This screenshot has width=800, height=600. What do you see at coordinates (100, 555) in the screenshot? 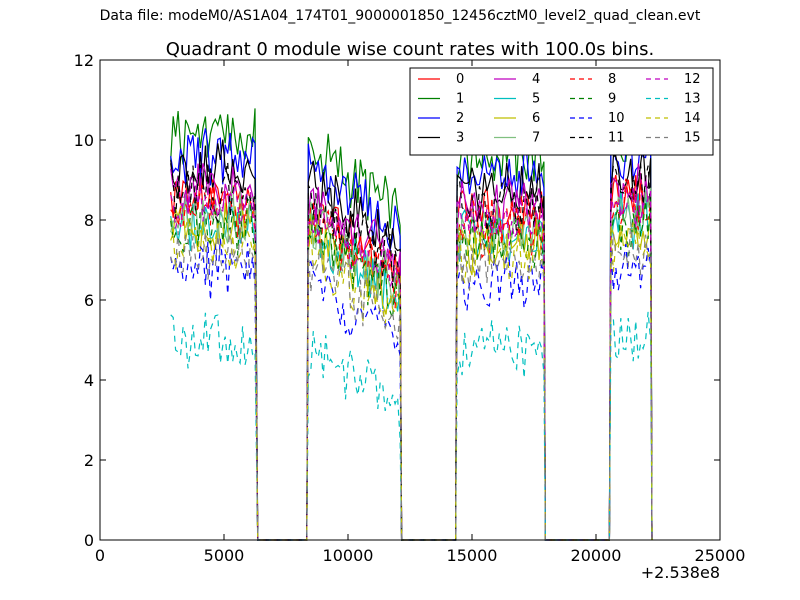
I see `x-tick-label: 0` at bounding box center [100, 555].